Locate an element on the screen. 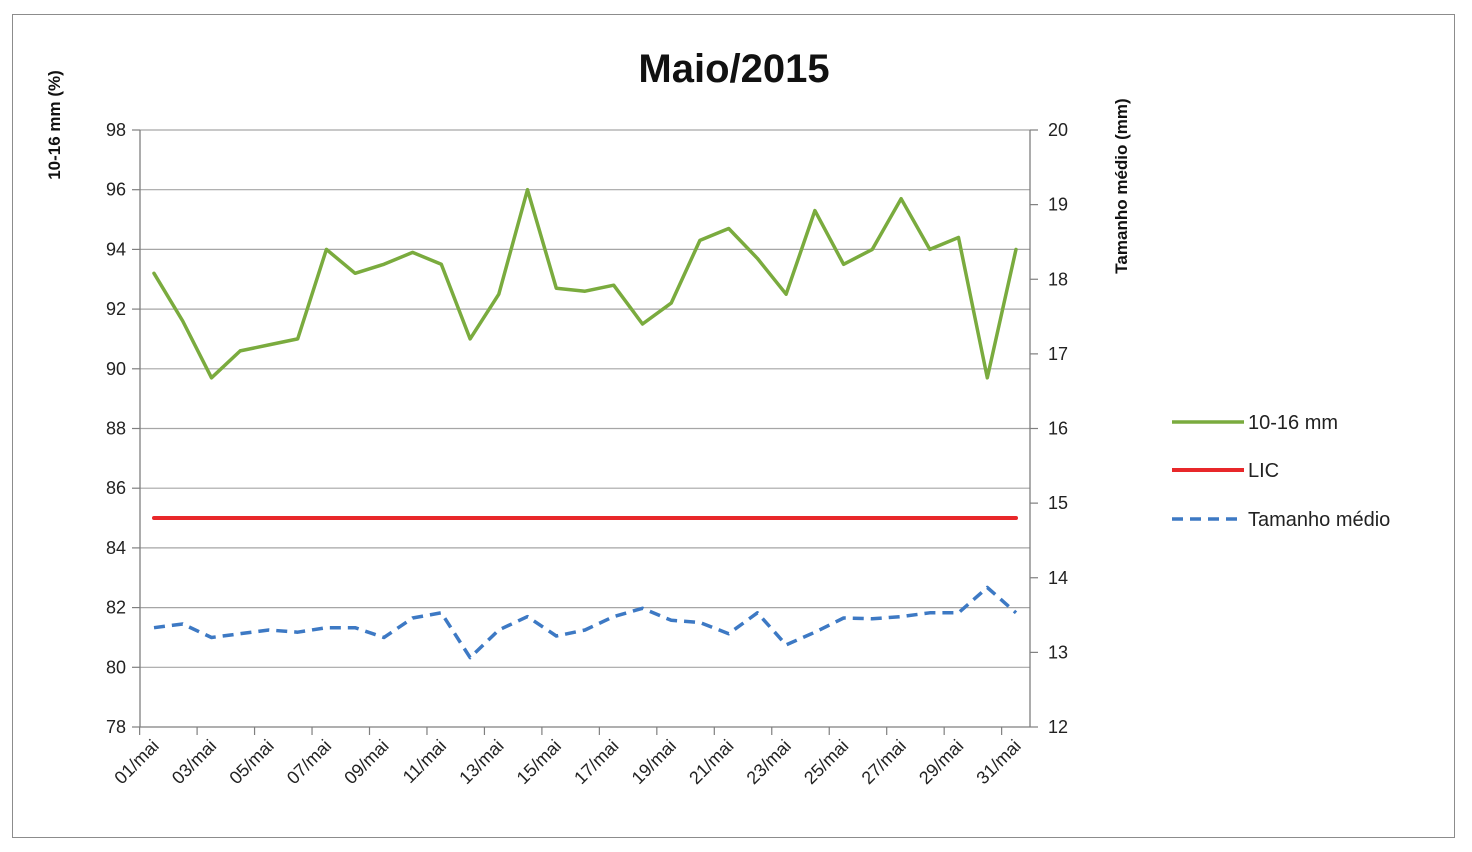  y-tick-label-right: 19 is located at coordinates (1058, 205).